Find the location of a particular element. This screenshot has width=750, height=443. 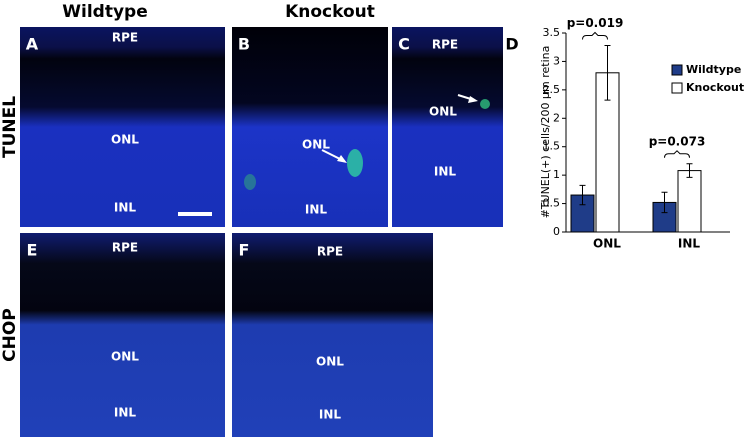

y-tick-label: 2 is located at coordinates (556, 117).